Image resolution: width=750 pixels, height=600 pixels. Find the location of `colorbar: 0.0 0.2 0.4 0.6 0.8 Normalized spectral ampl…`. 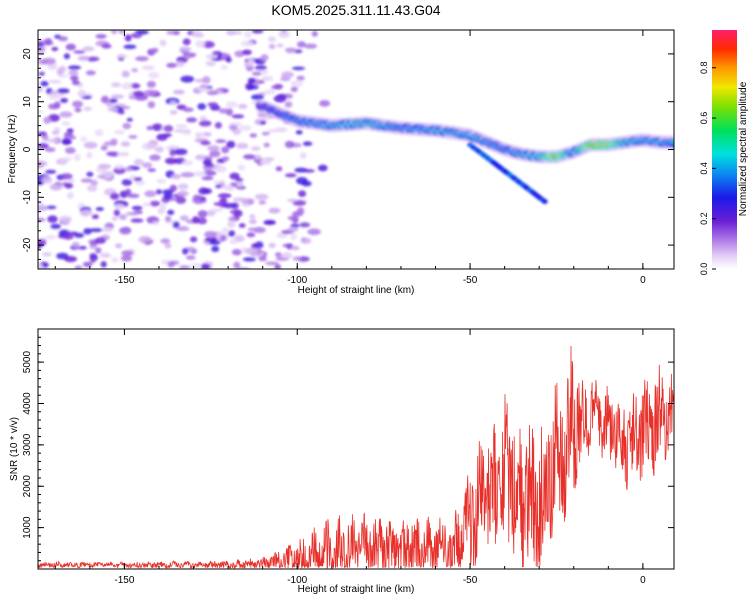

colorbar: 0.0 0.2 0.4 0.6 0.8 Normalized spectral ampl… is located at coordinates (724, 152).